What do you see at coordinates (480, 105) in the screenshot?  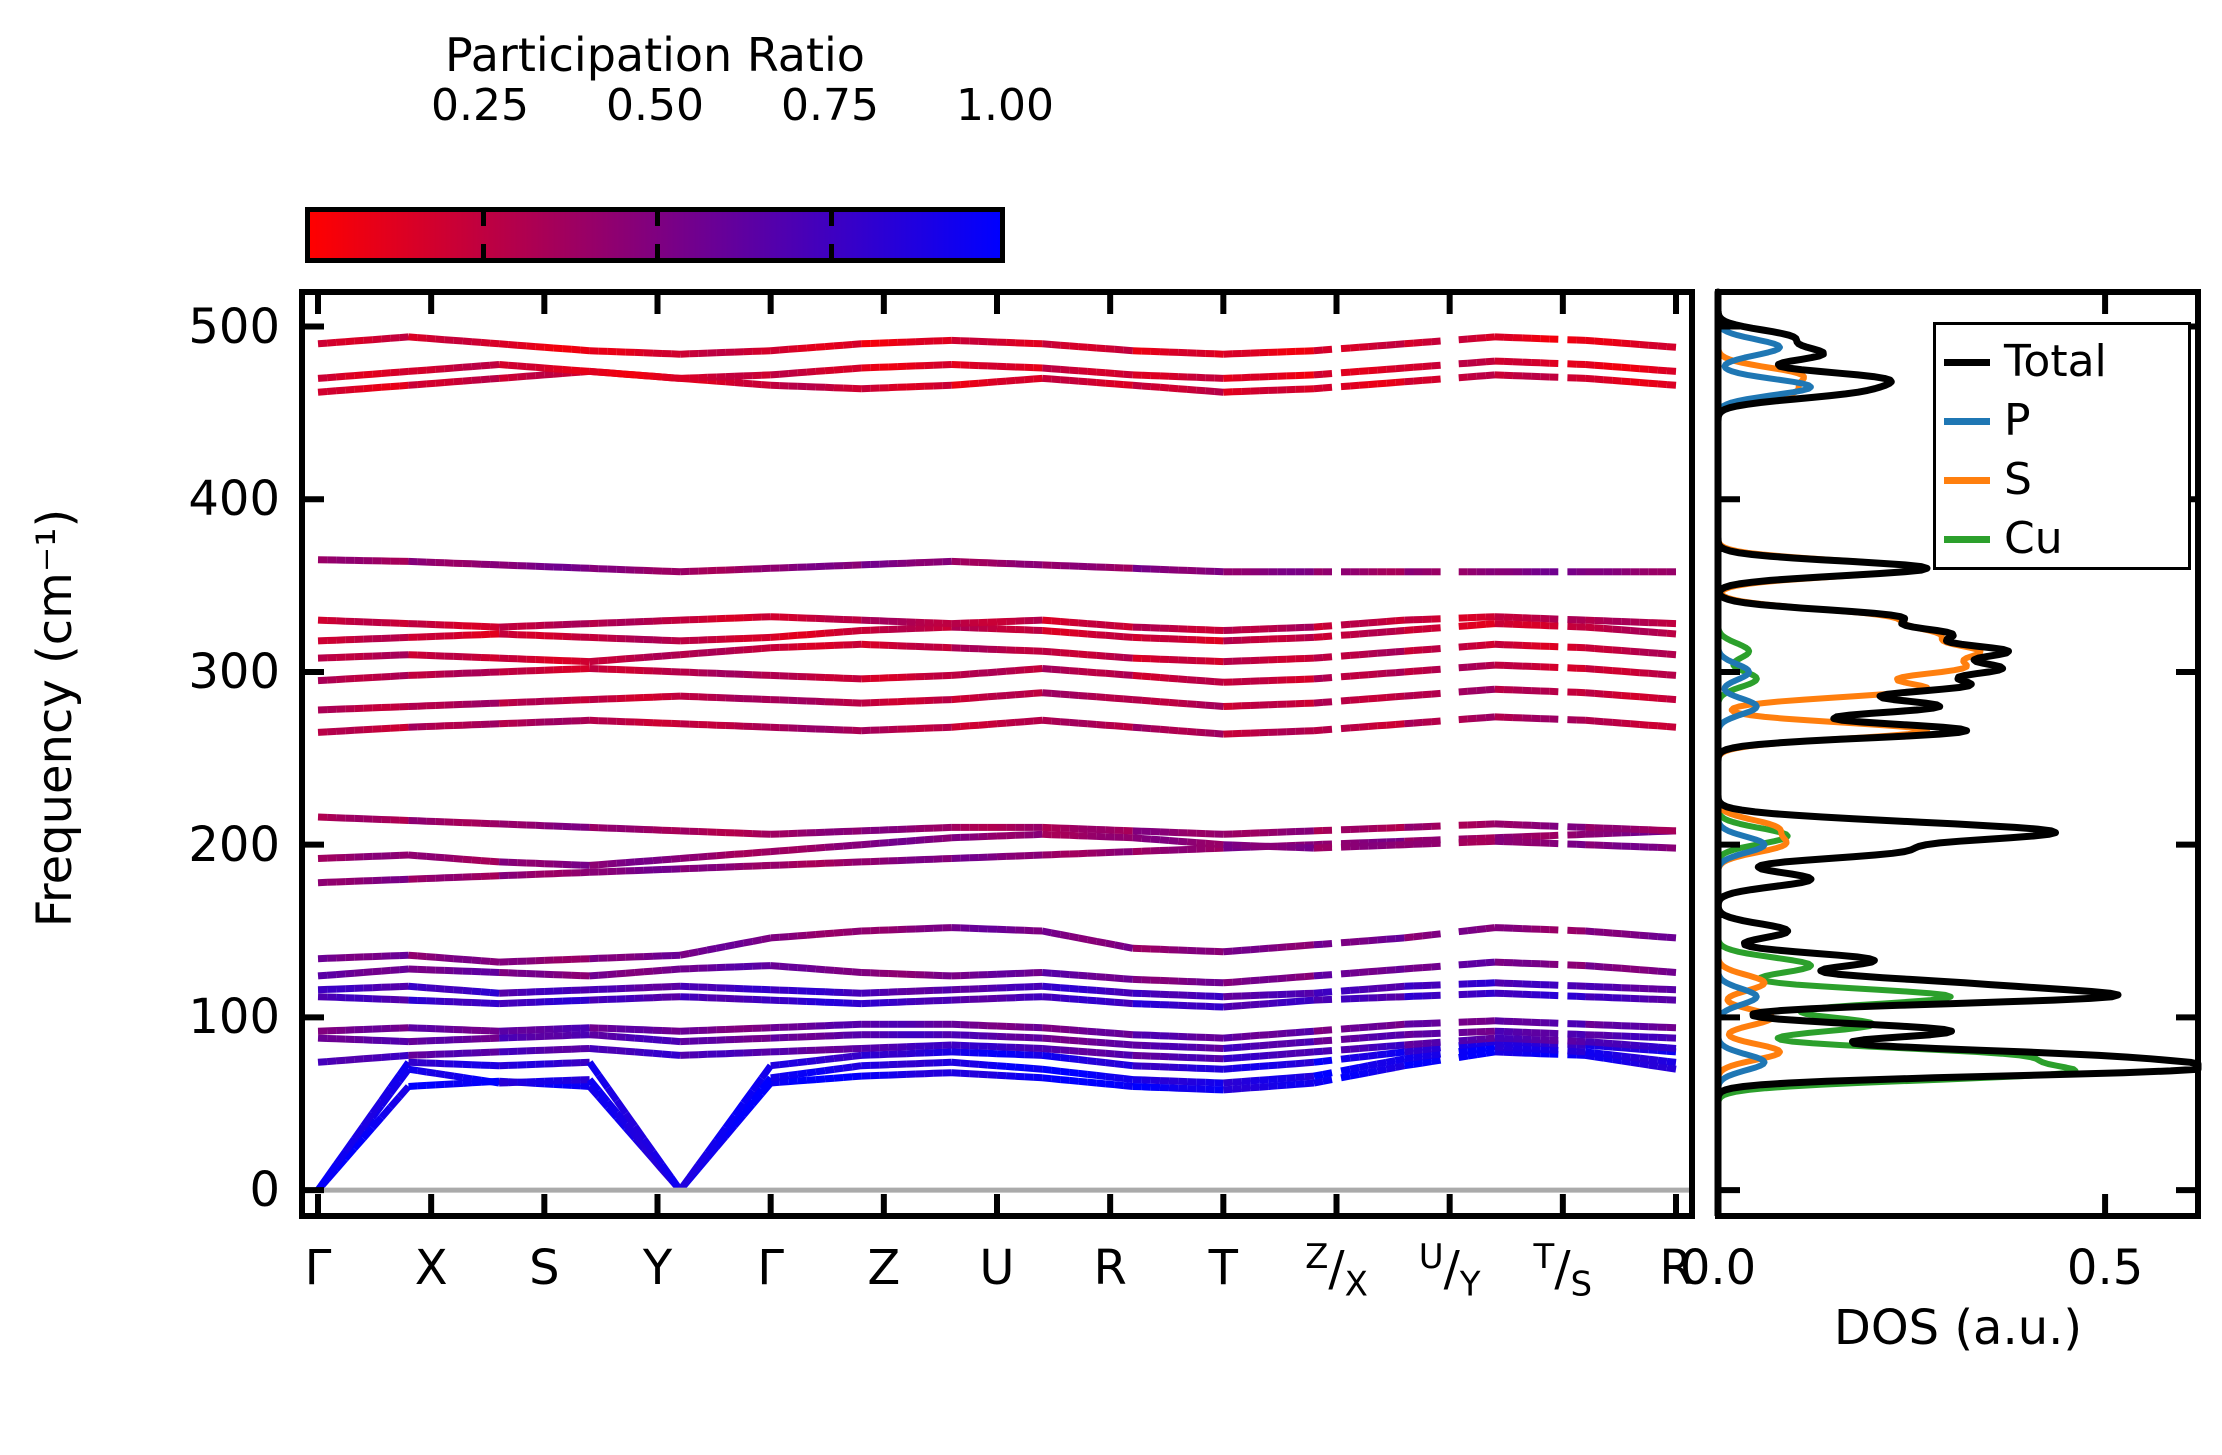 I see `colorbar-tick-label-0: 0.25` at bounding box center [480, 105].